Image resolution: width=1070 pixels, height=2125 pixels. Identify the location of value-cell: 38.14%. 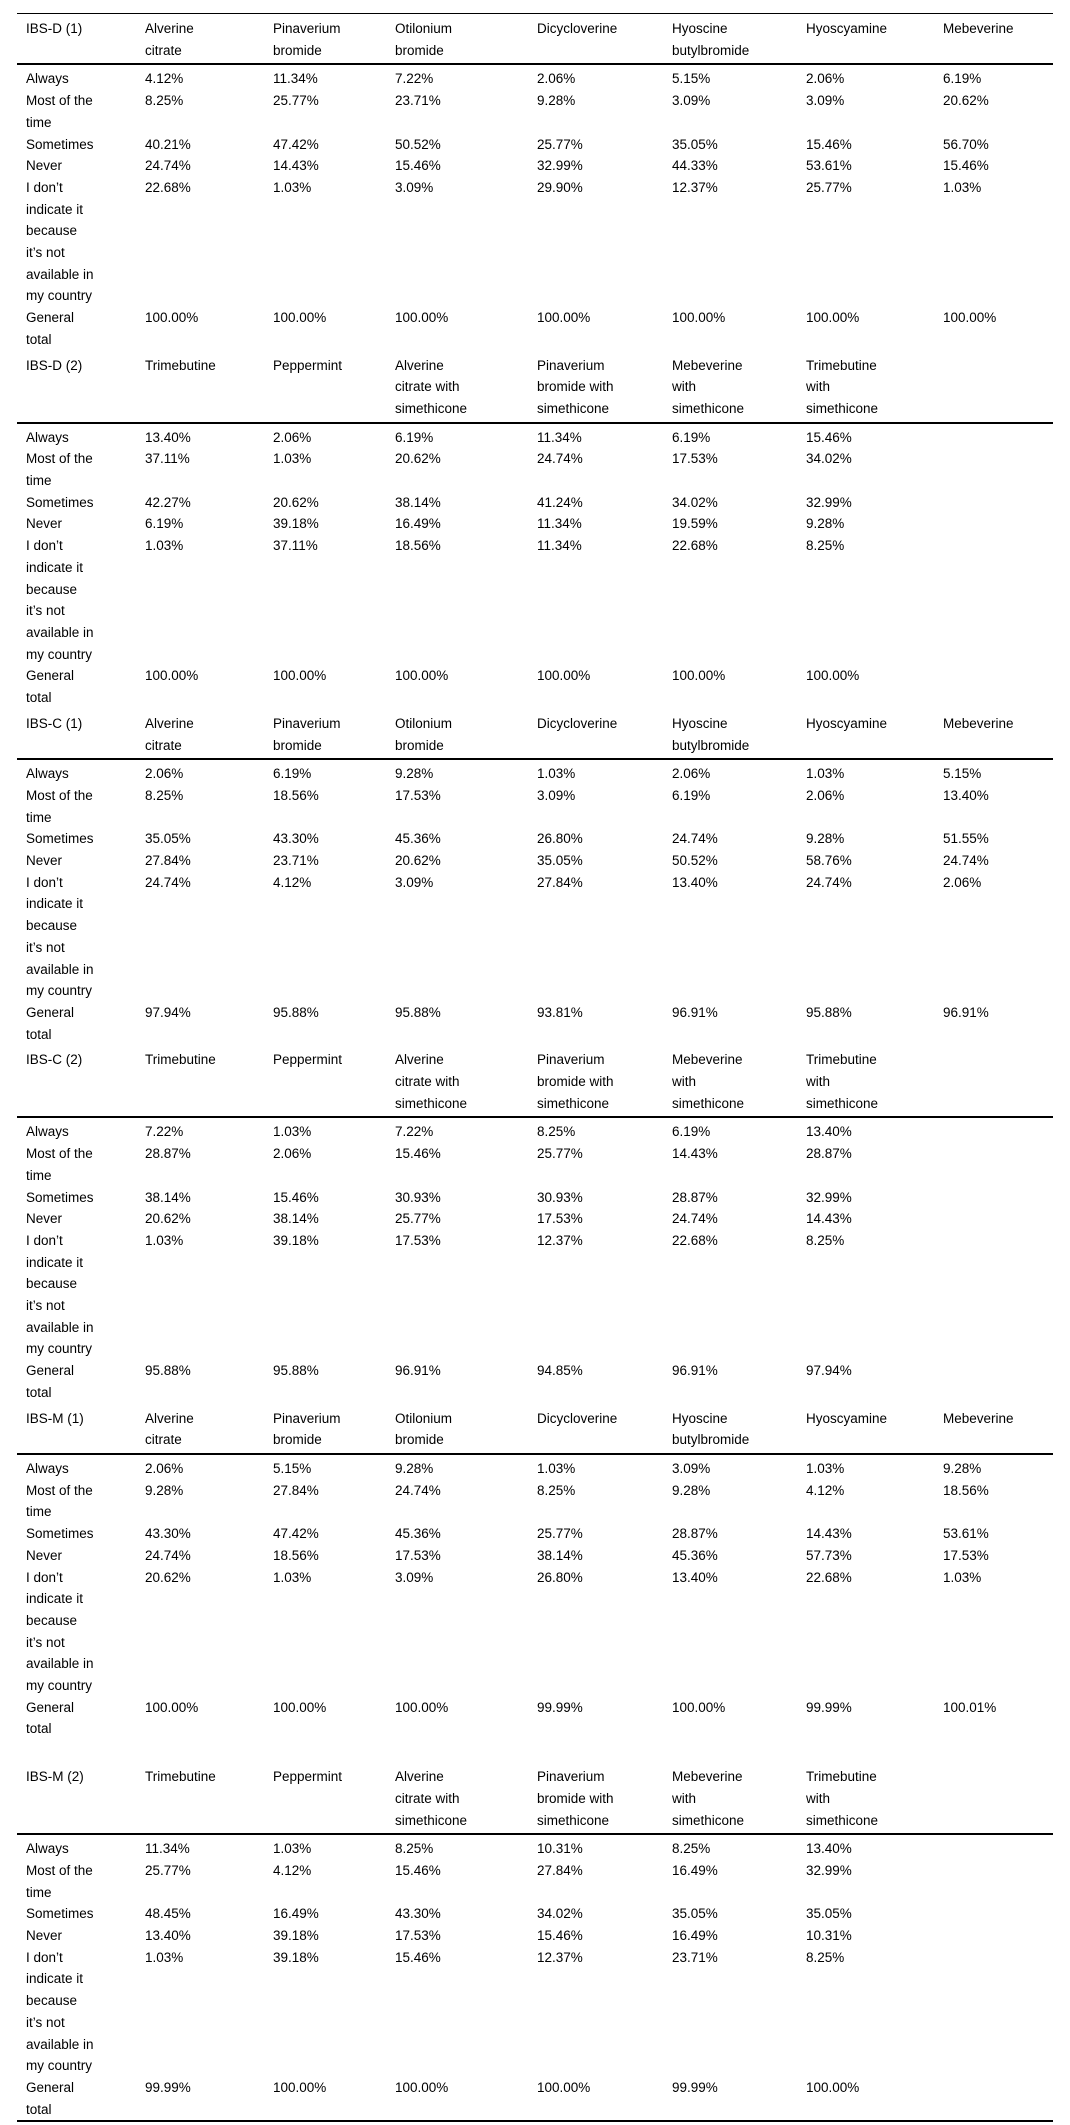
(560, 1555).